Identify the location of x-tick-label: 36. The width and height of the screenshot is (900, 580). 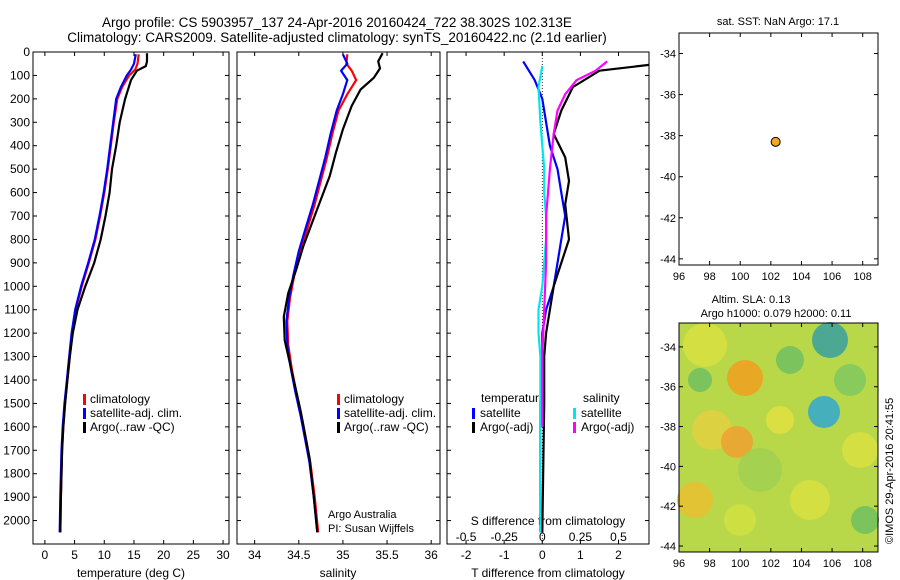
(431, 555).